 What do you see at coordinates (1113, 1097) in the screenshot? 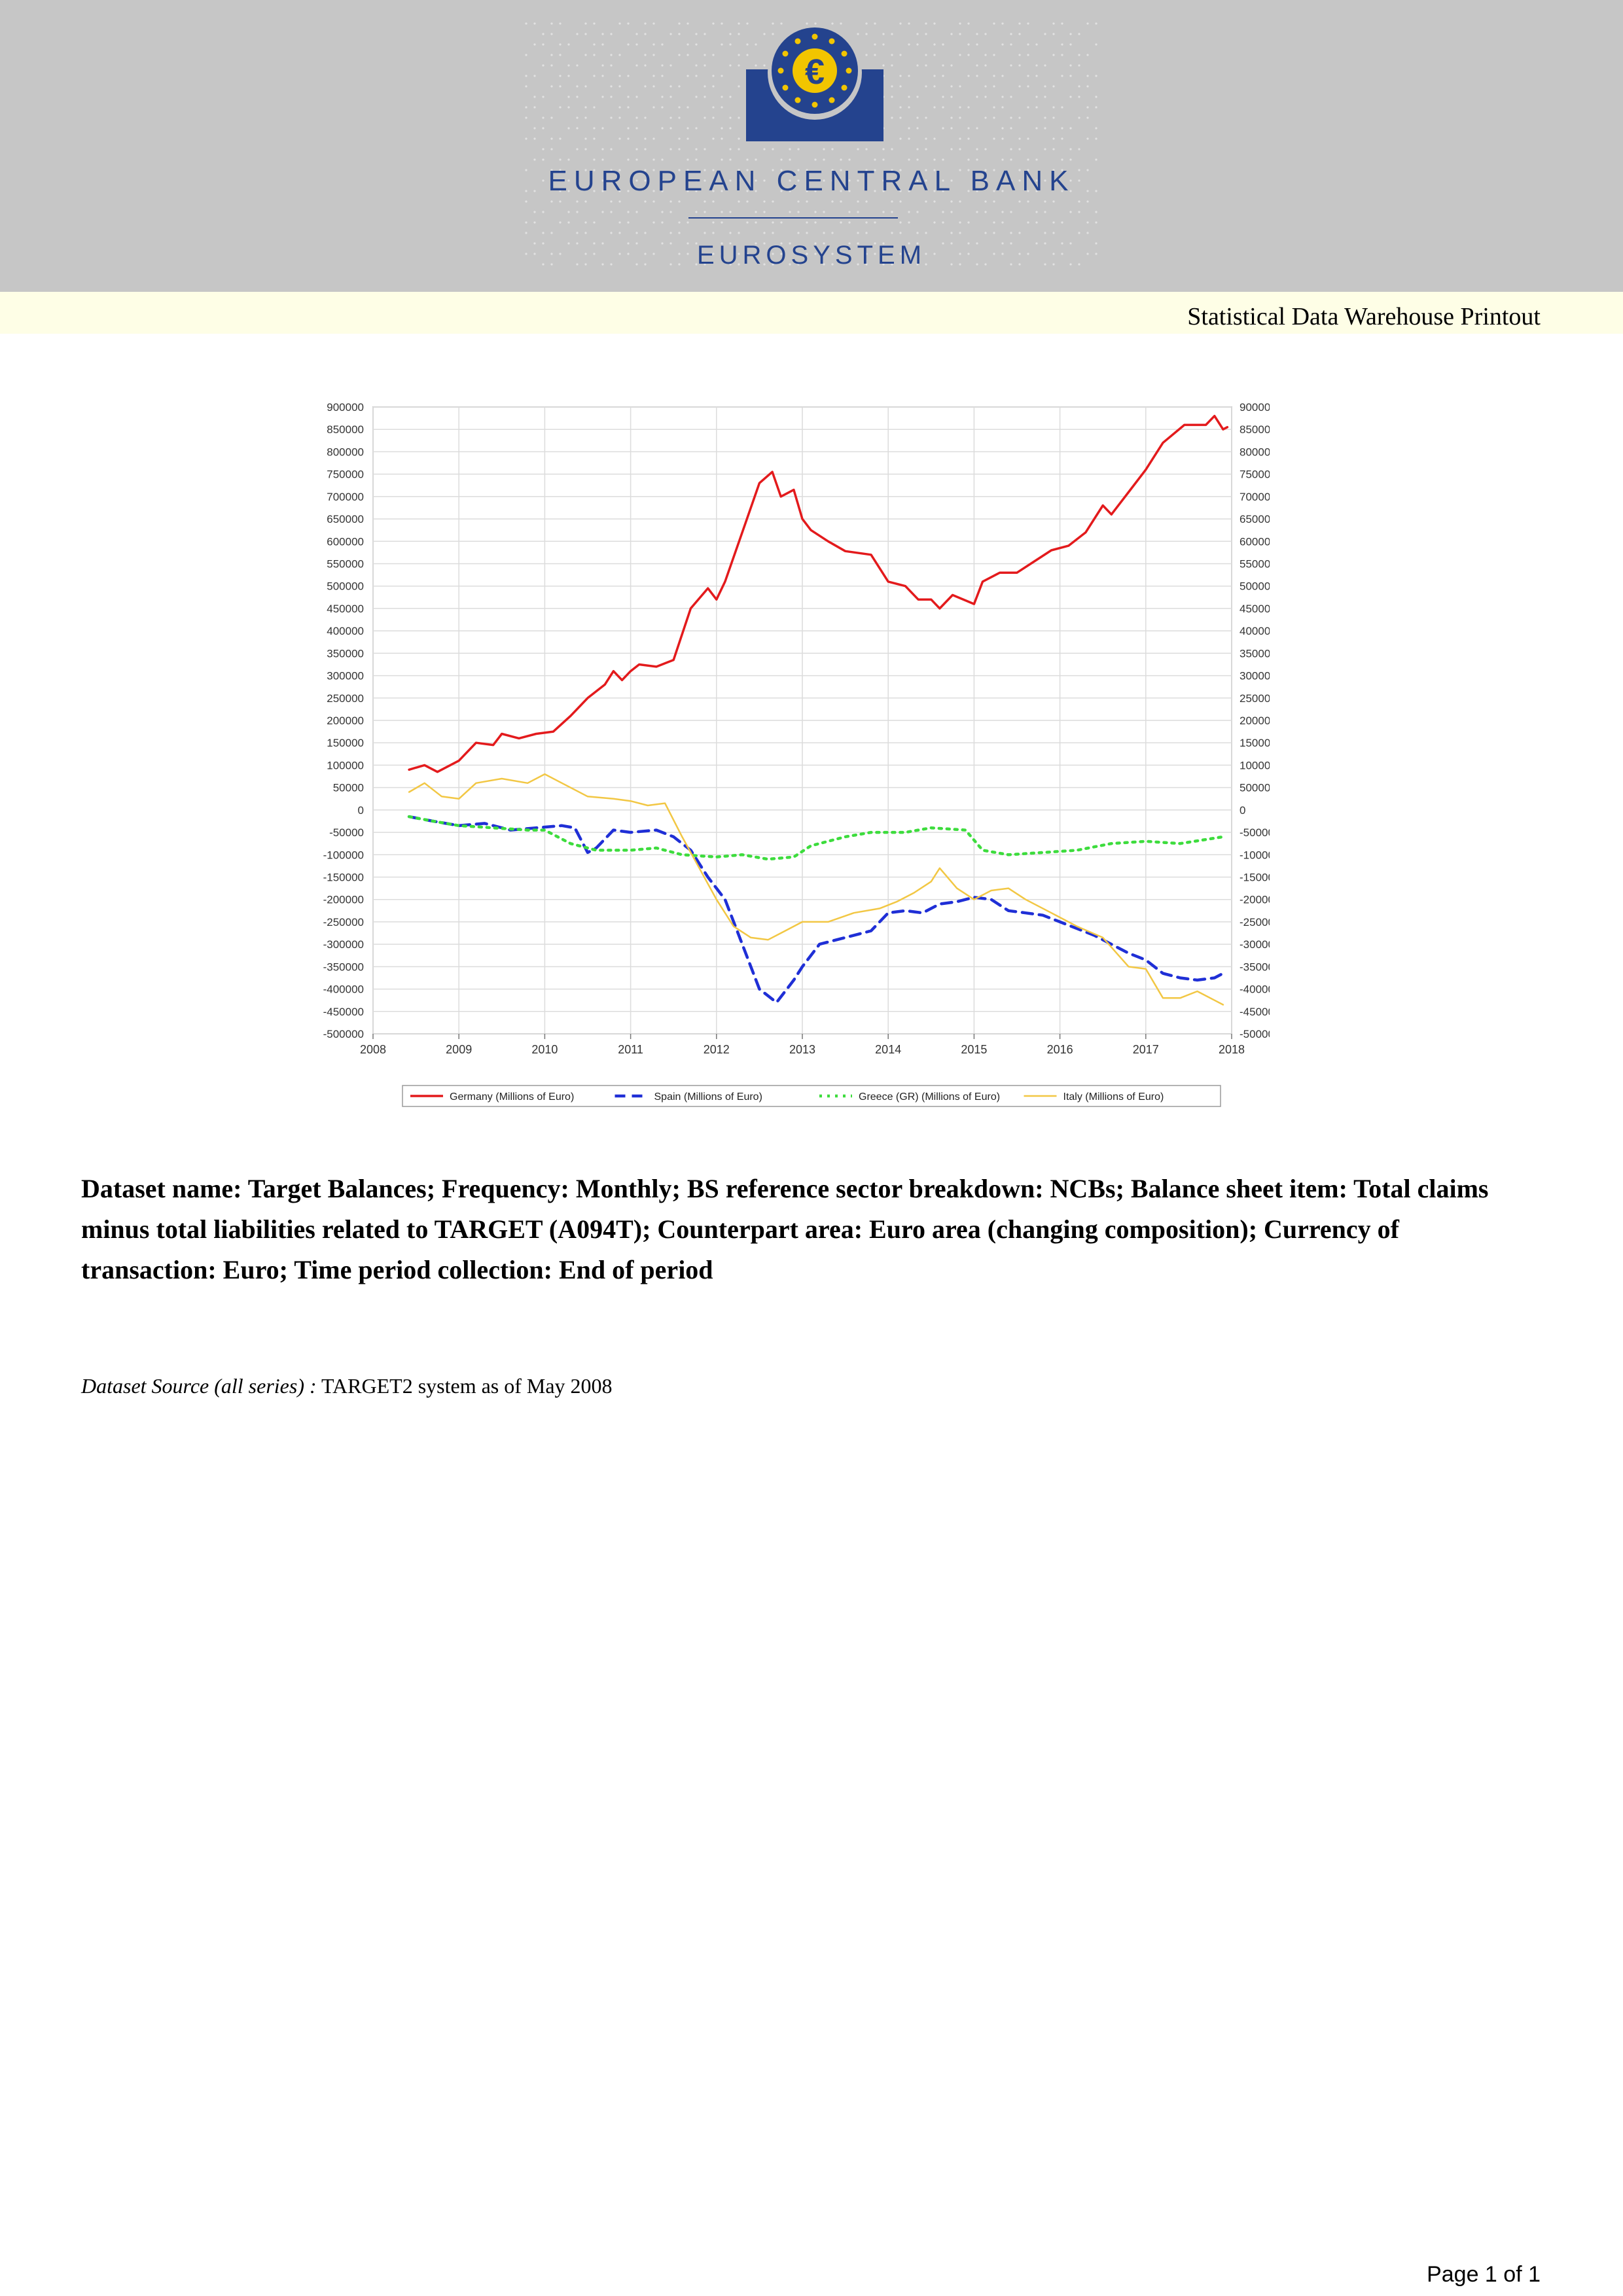
I see `legend-label: Italy (Millions of Euro)` at bounding box center [1113, 1097].